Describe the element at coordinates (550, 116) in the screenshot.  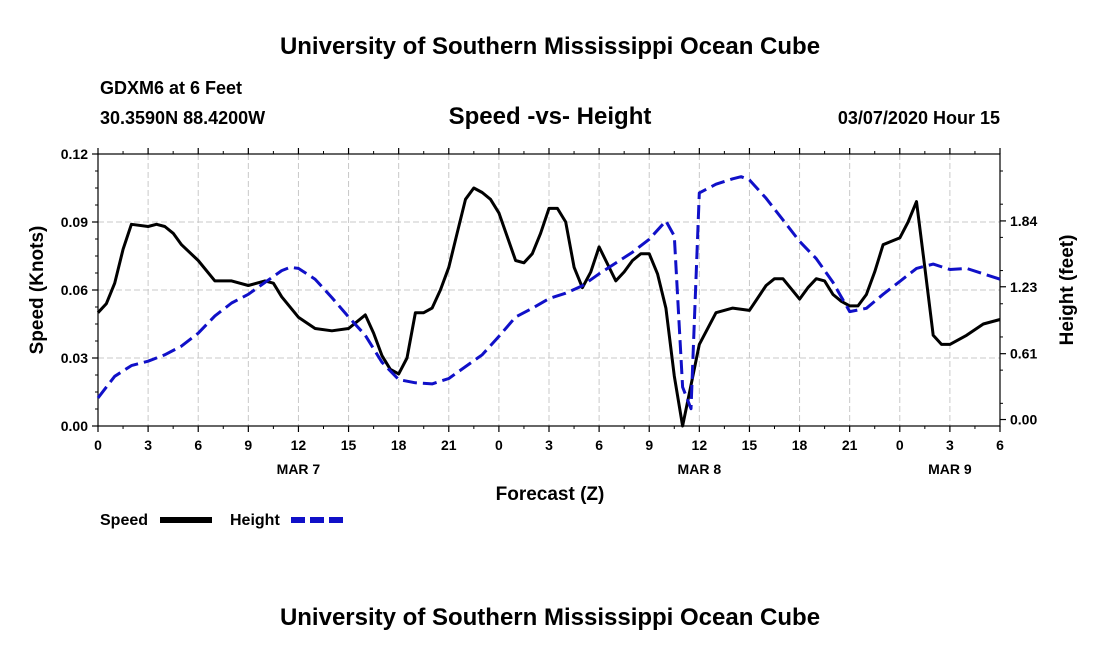
I see `chart-title: Speed -vs- Height` at that location.